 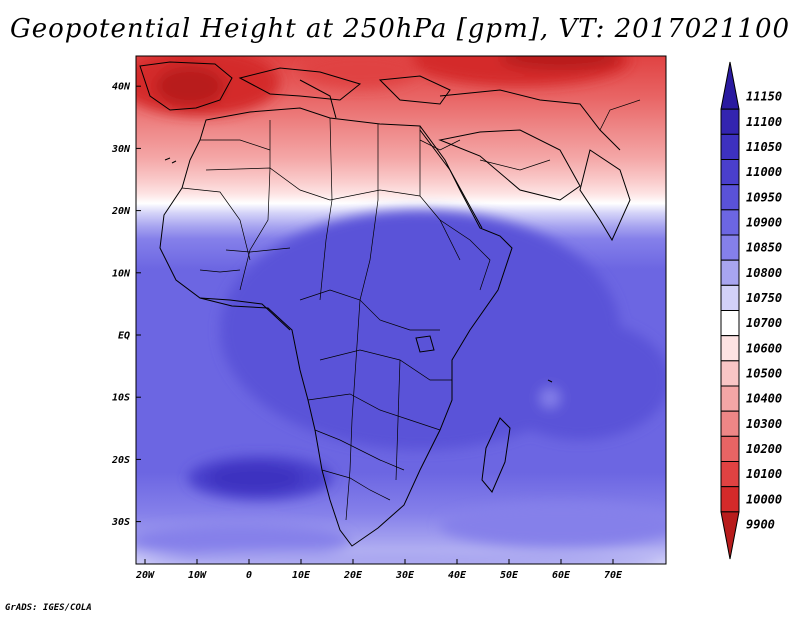 What do you see at coordinates (764, 273) in the screenshot?
I see `colorbar-label: 10800` at bounding box center [764, 273].